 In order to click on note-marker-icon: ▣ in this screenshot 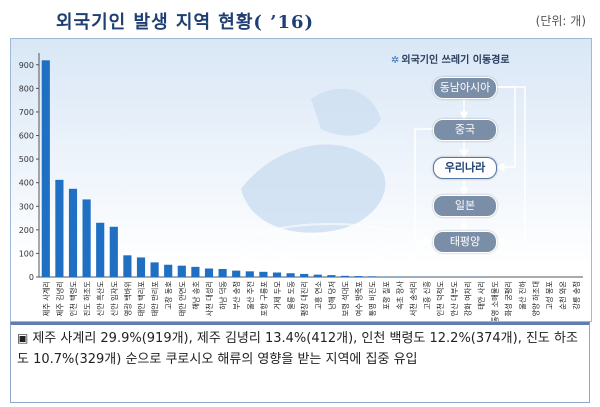, I will do `click(23, 338)`.